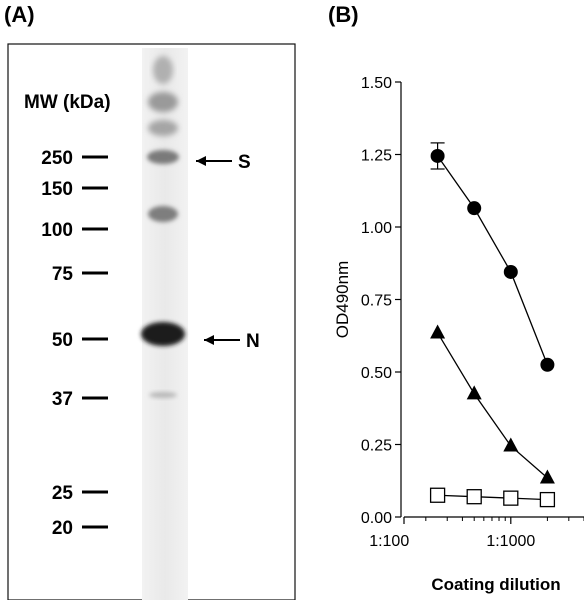  Describe the element at coordinates (376, 228) in the screenshot. I see `y-tick-label: 1.00` at that location.